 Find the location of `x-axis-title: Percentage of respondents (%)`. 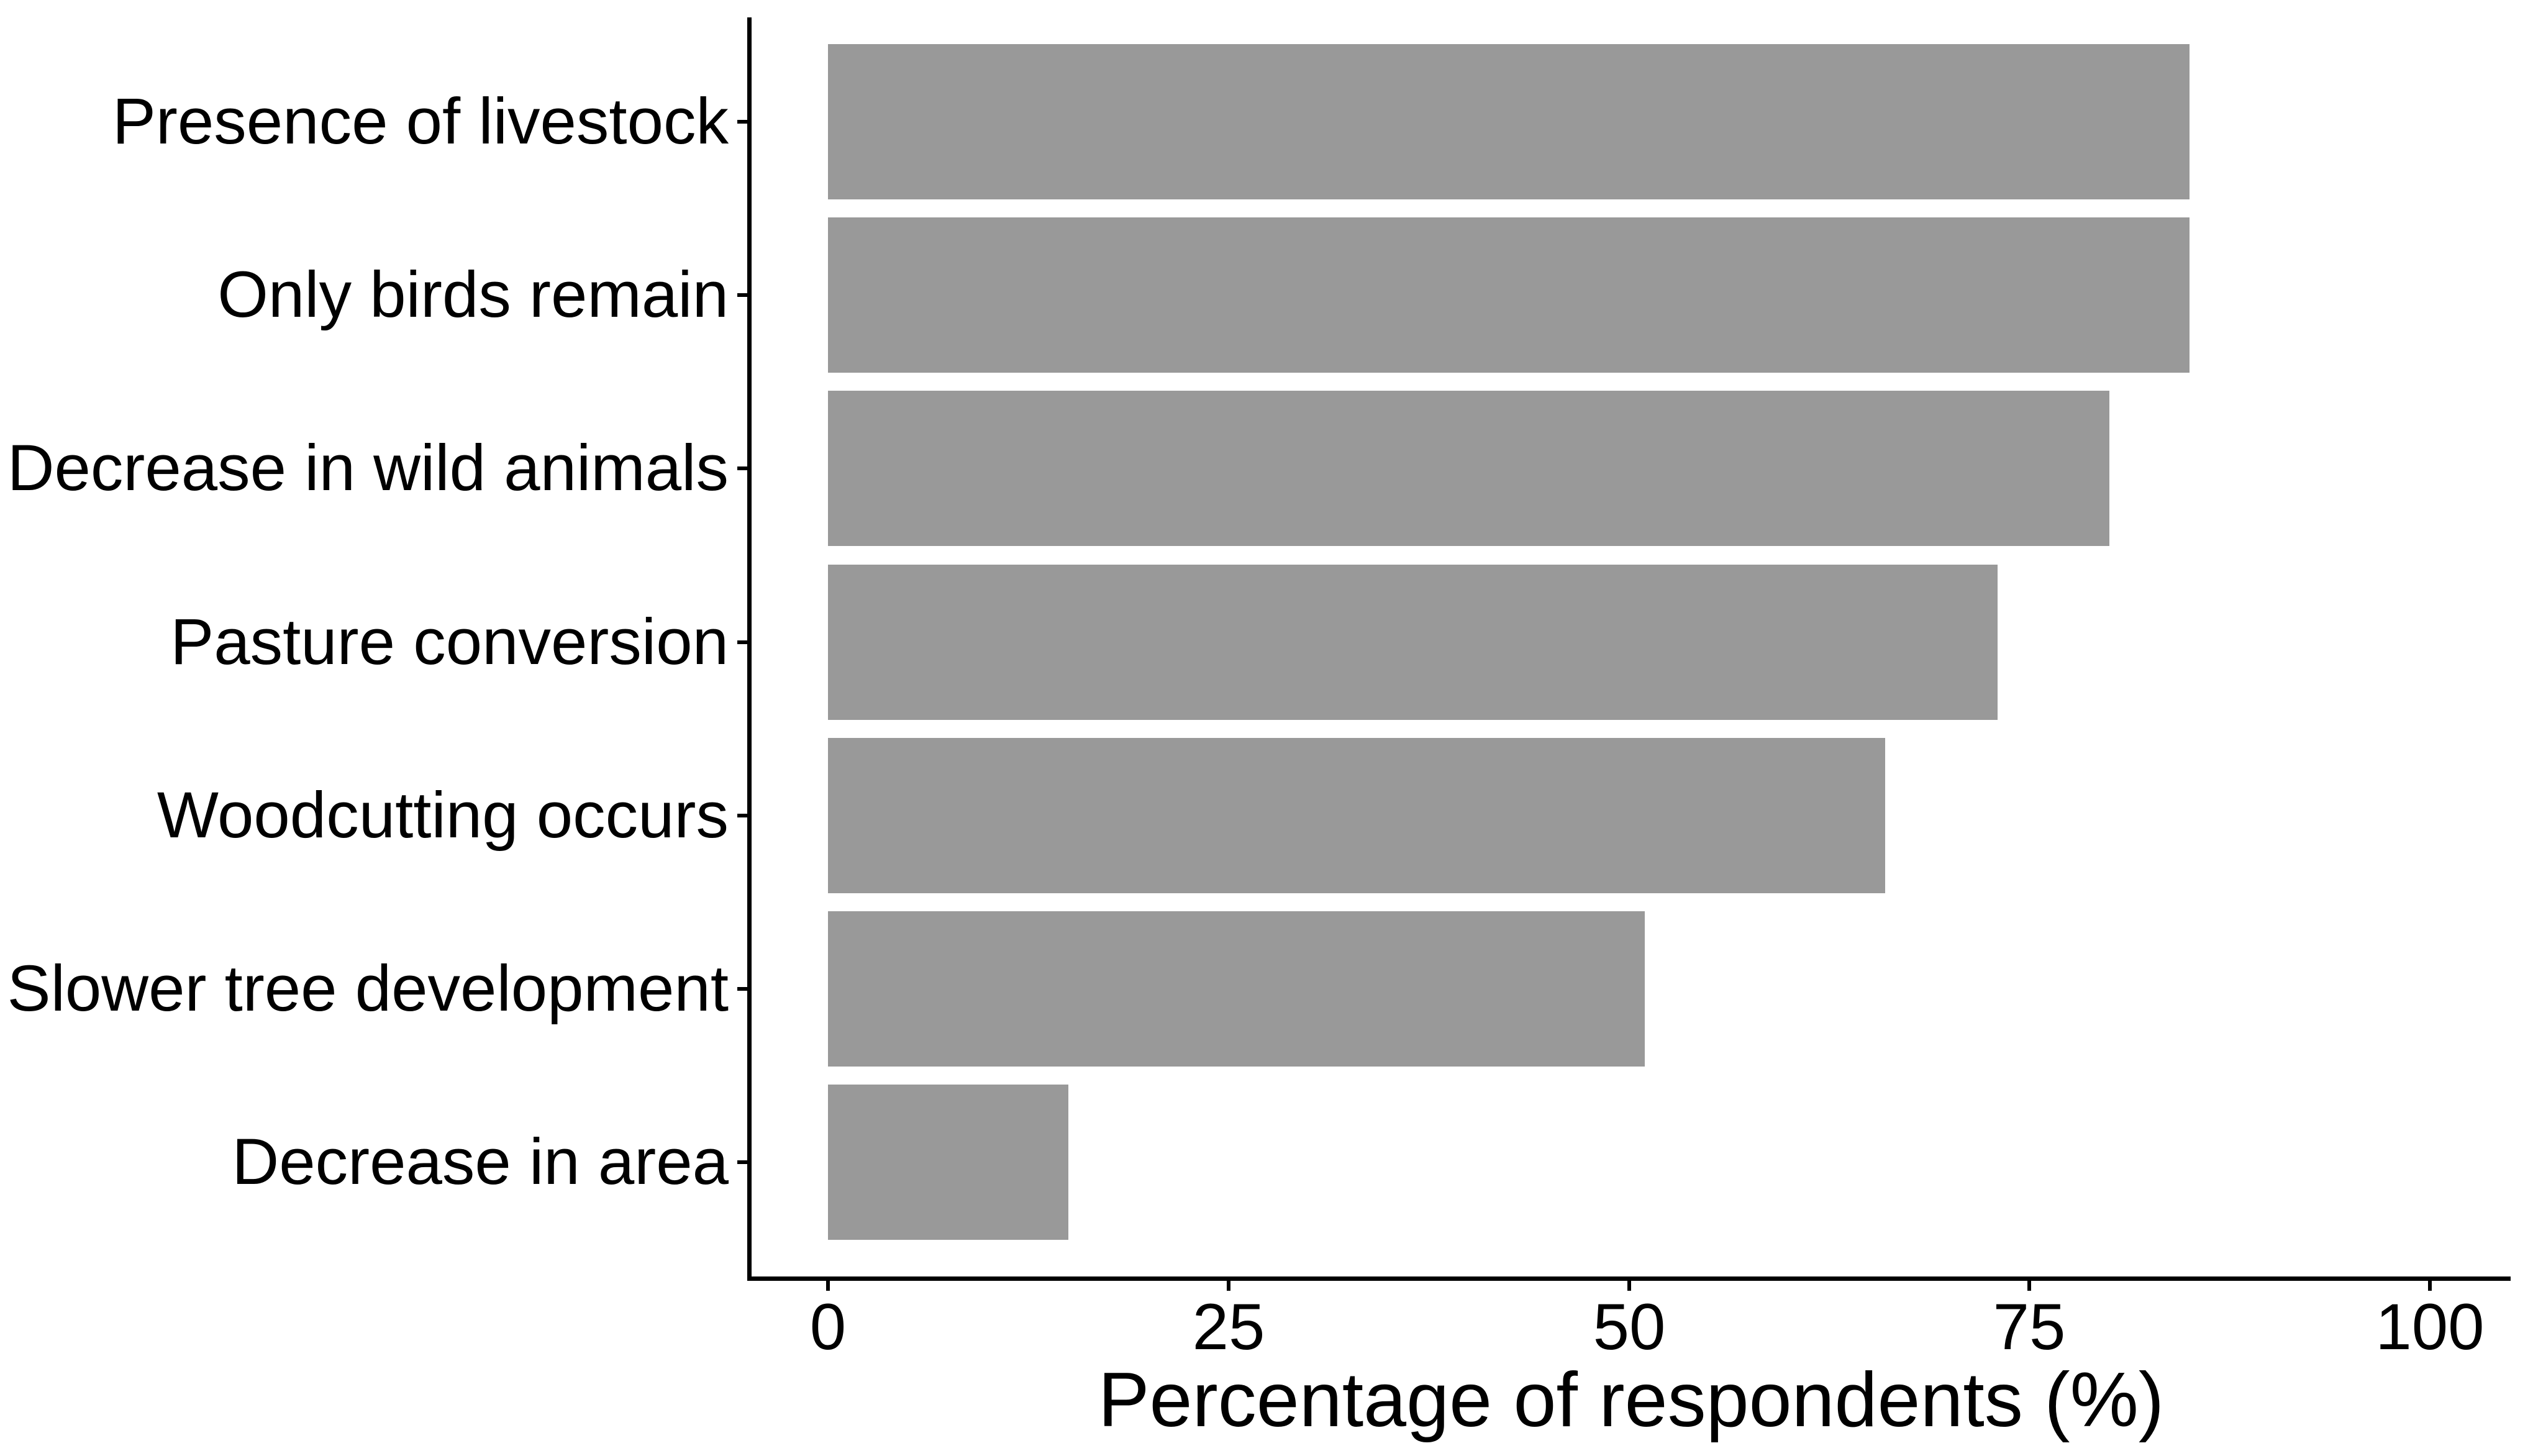

x-axis-title: Percentage of respondents (%) is located at coordinates (1631, 1400).